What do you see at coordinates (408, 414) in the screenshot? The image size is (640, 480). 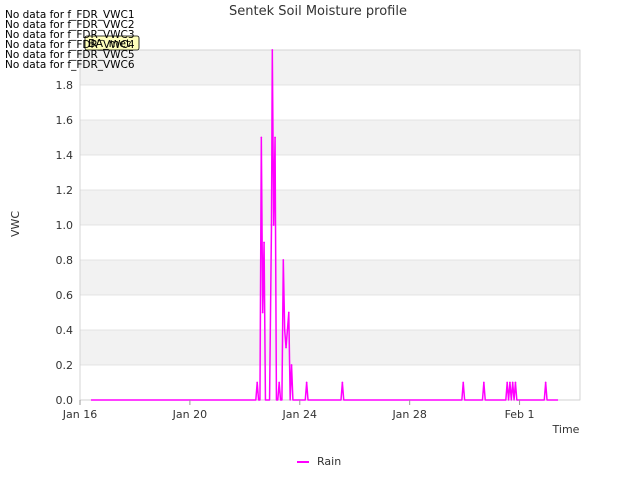 I see `x-tick-label: Jan 28` at bounding box center [408, 414].